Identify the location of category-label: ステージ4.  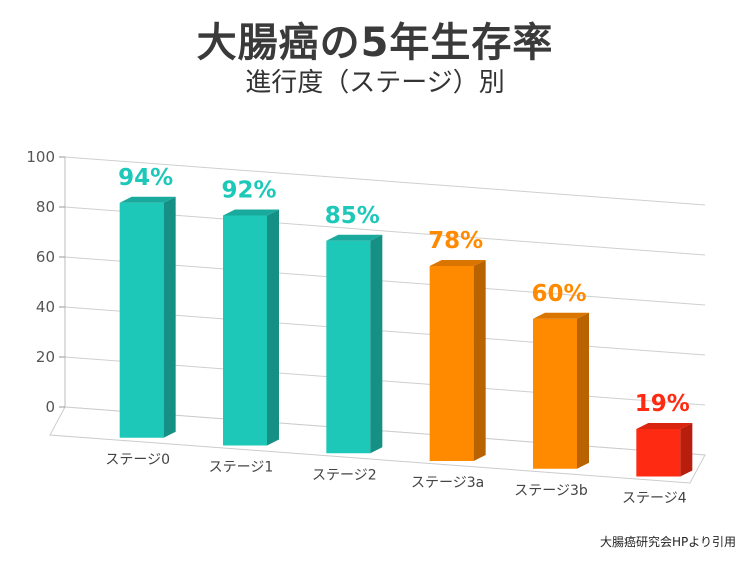
(654, 499).